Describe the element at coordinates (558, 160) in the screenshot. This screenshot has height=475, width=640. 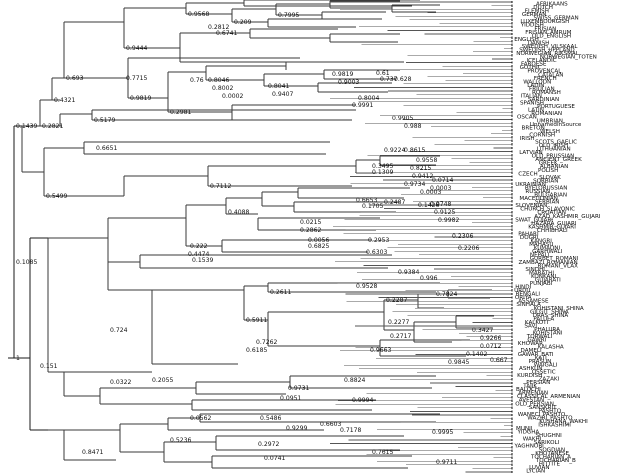
I see `taxon-label: ANCIENT_GREEK` at that location.